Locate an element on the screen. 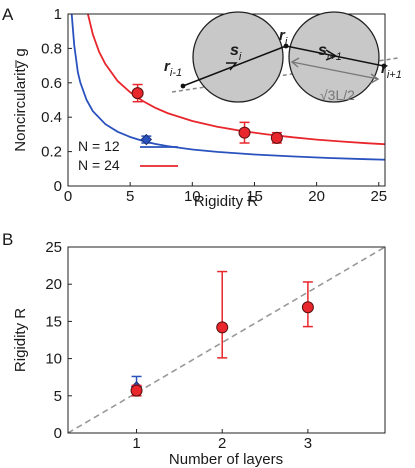  inset-dimension-arrow-left is located at coordinates (295, 62).